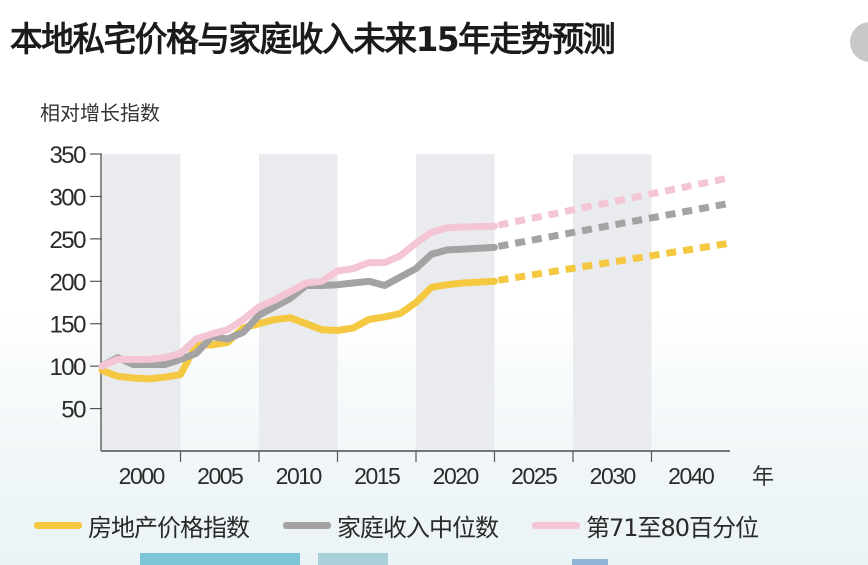 The height and width of the screenshot is (565, 868). What do you see at coordinates (859, 42) in the screenshot?
I see `corner-decoration` at bounding box center [859, 42].